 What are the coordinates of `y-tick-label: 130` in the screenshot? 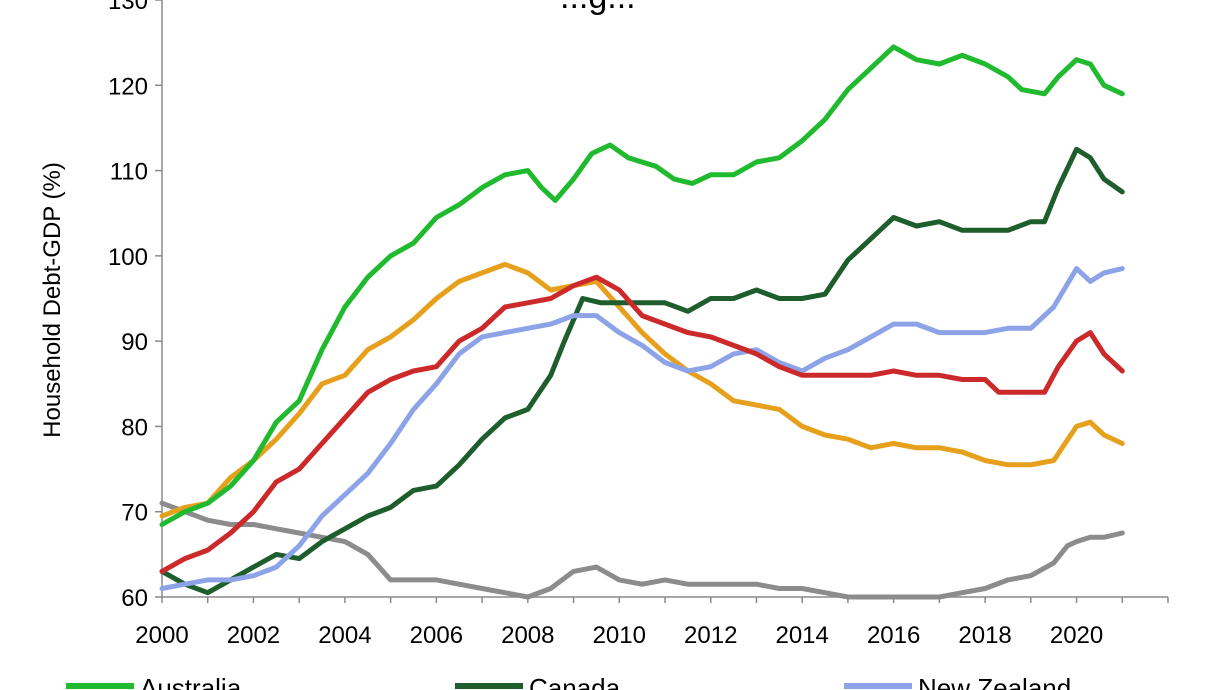 It's located at (128, 7).